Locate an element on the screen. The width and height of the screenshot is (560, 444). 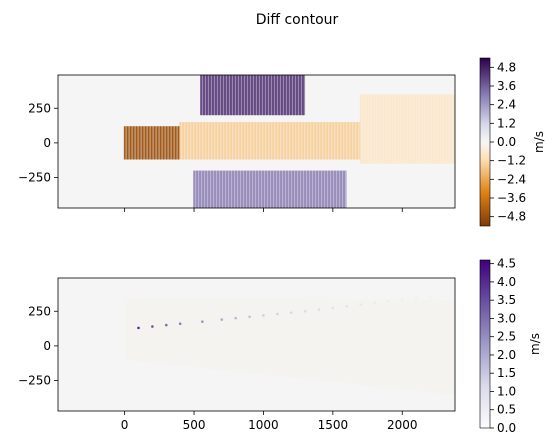
top-y-tick-label: 250 is located at coordinates (39, 108).